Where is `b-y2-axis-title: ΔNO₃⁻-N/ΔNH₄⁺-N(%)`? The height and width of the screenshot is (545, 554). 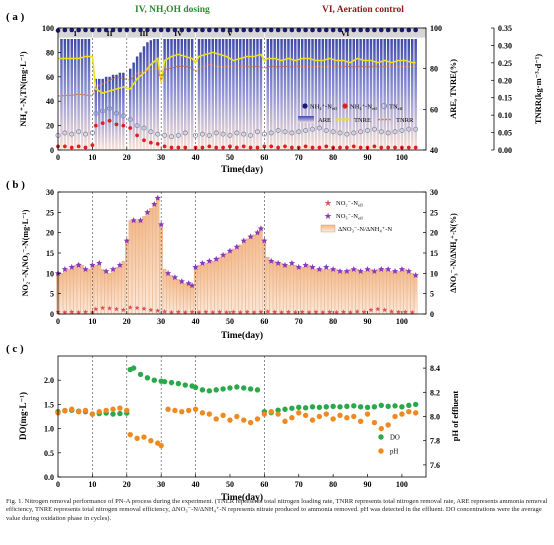
b-y2-axis-title: ΔNO₃⁻-N/ΔNH₄⁺-N(%) is located at coordinates (453, 253).